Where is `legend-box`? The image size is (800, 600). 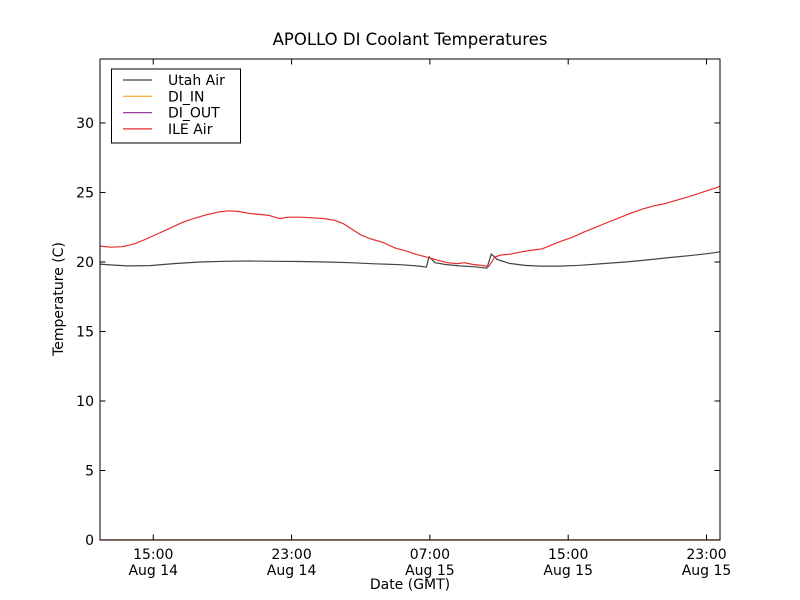
legend-box is located at coordinates (176, 106).